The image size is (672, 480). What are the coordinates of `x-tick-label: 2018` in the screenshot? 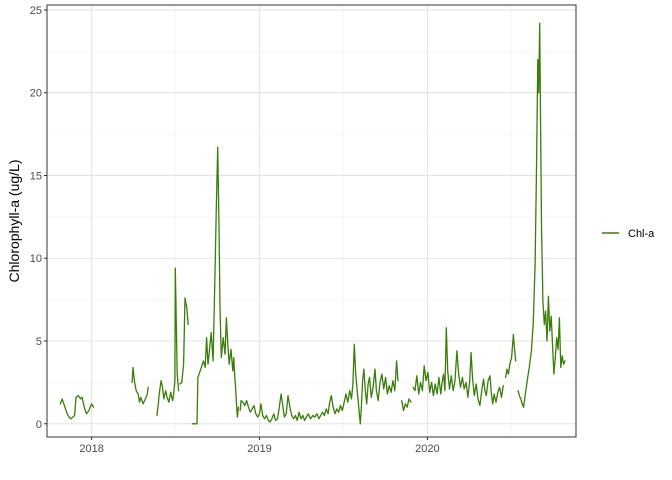 It's located at (91, 449).